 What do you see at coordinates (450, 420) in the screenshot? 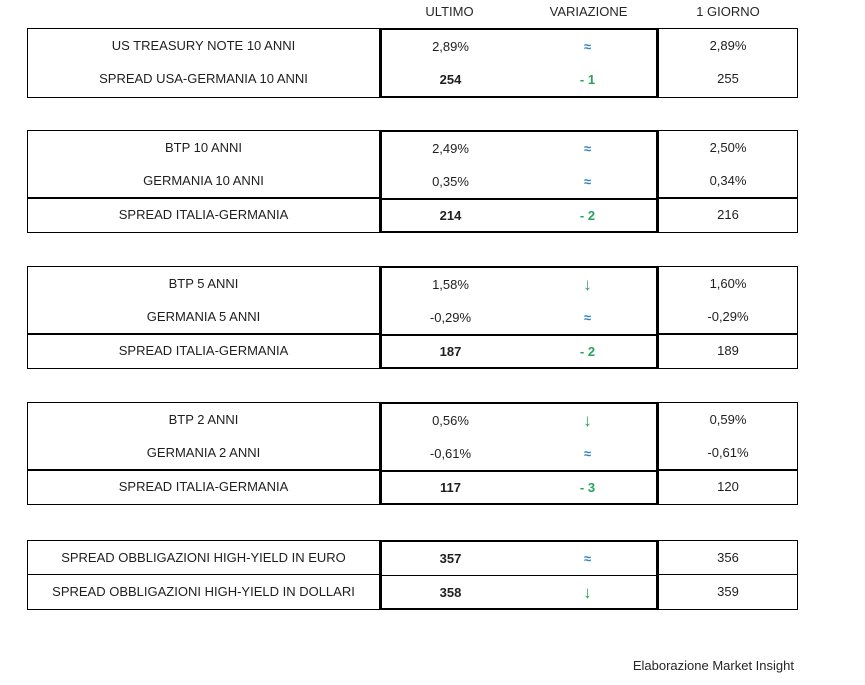
I see `ultimo-value: 0,56%` at bounding box center [450, 420].